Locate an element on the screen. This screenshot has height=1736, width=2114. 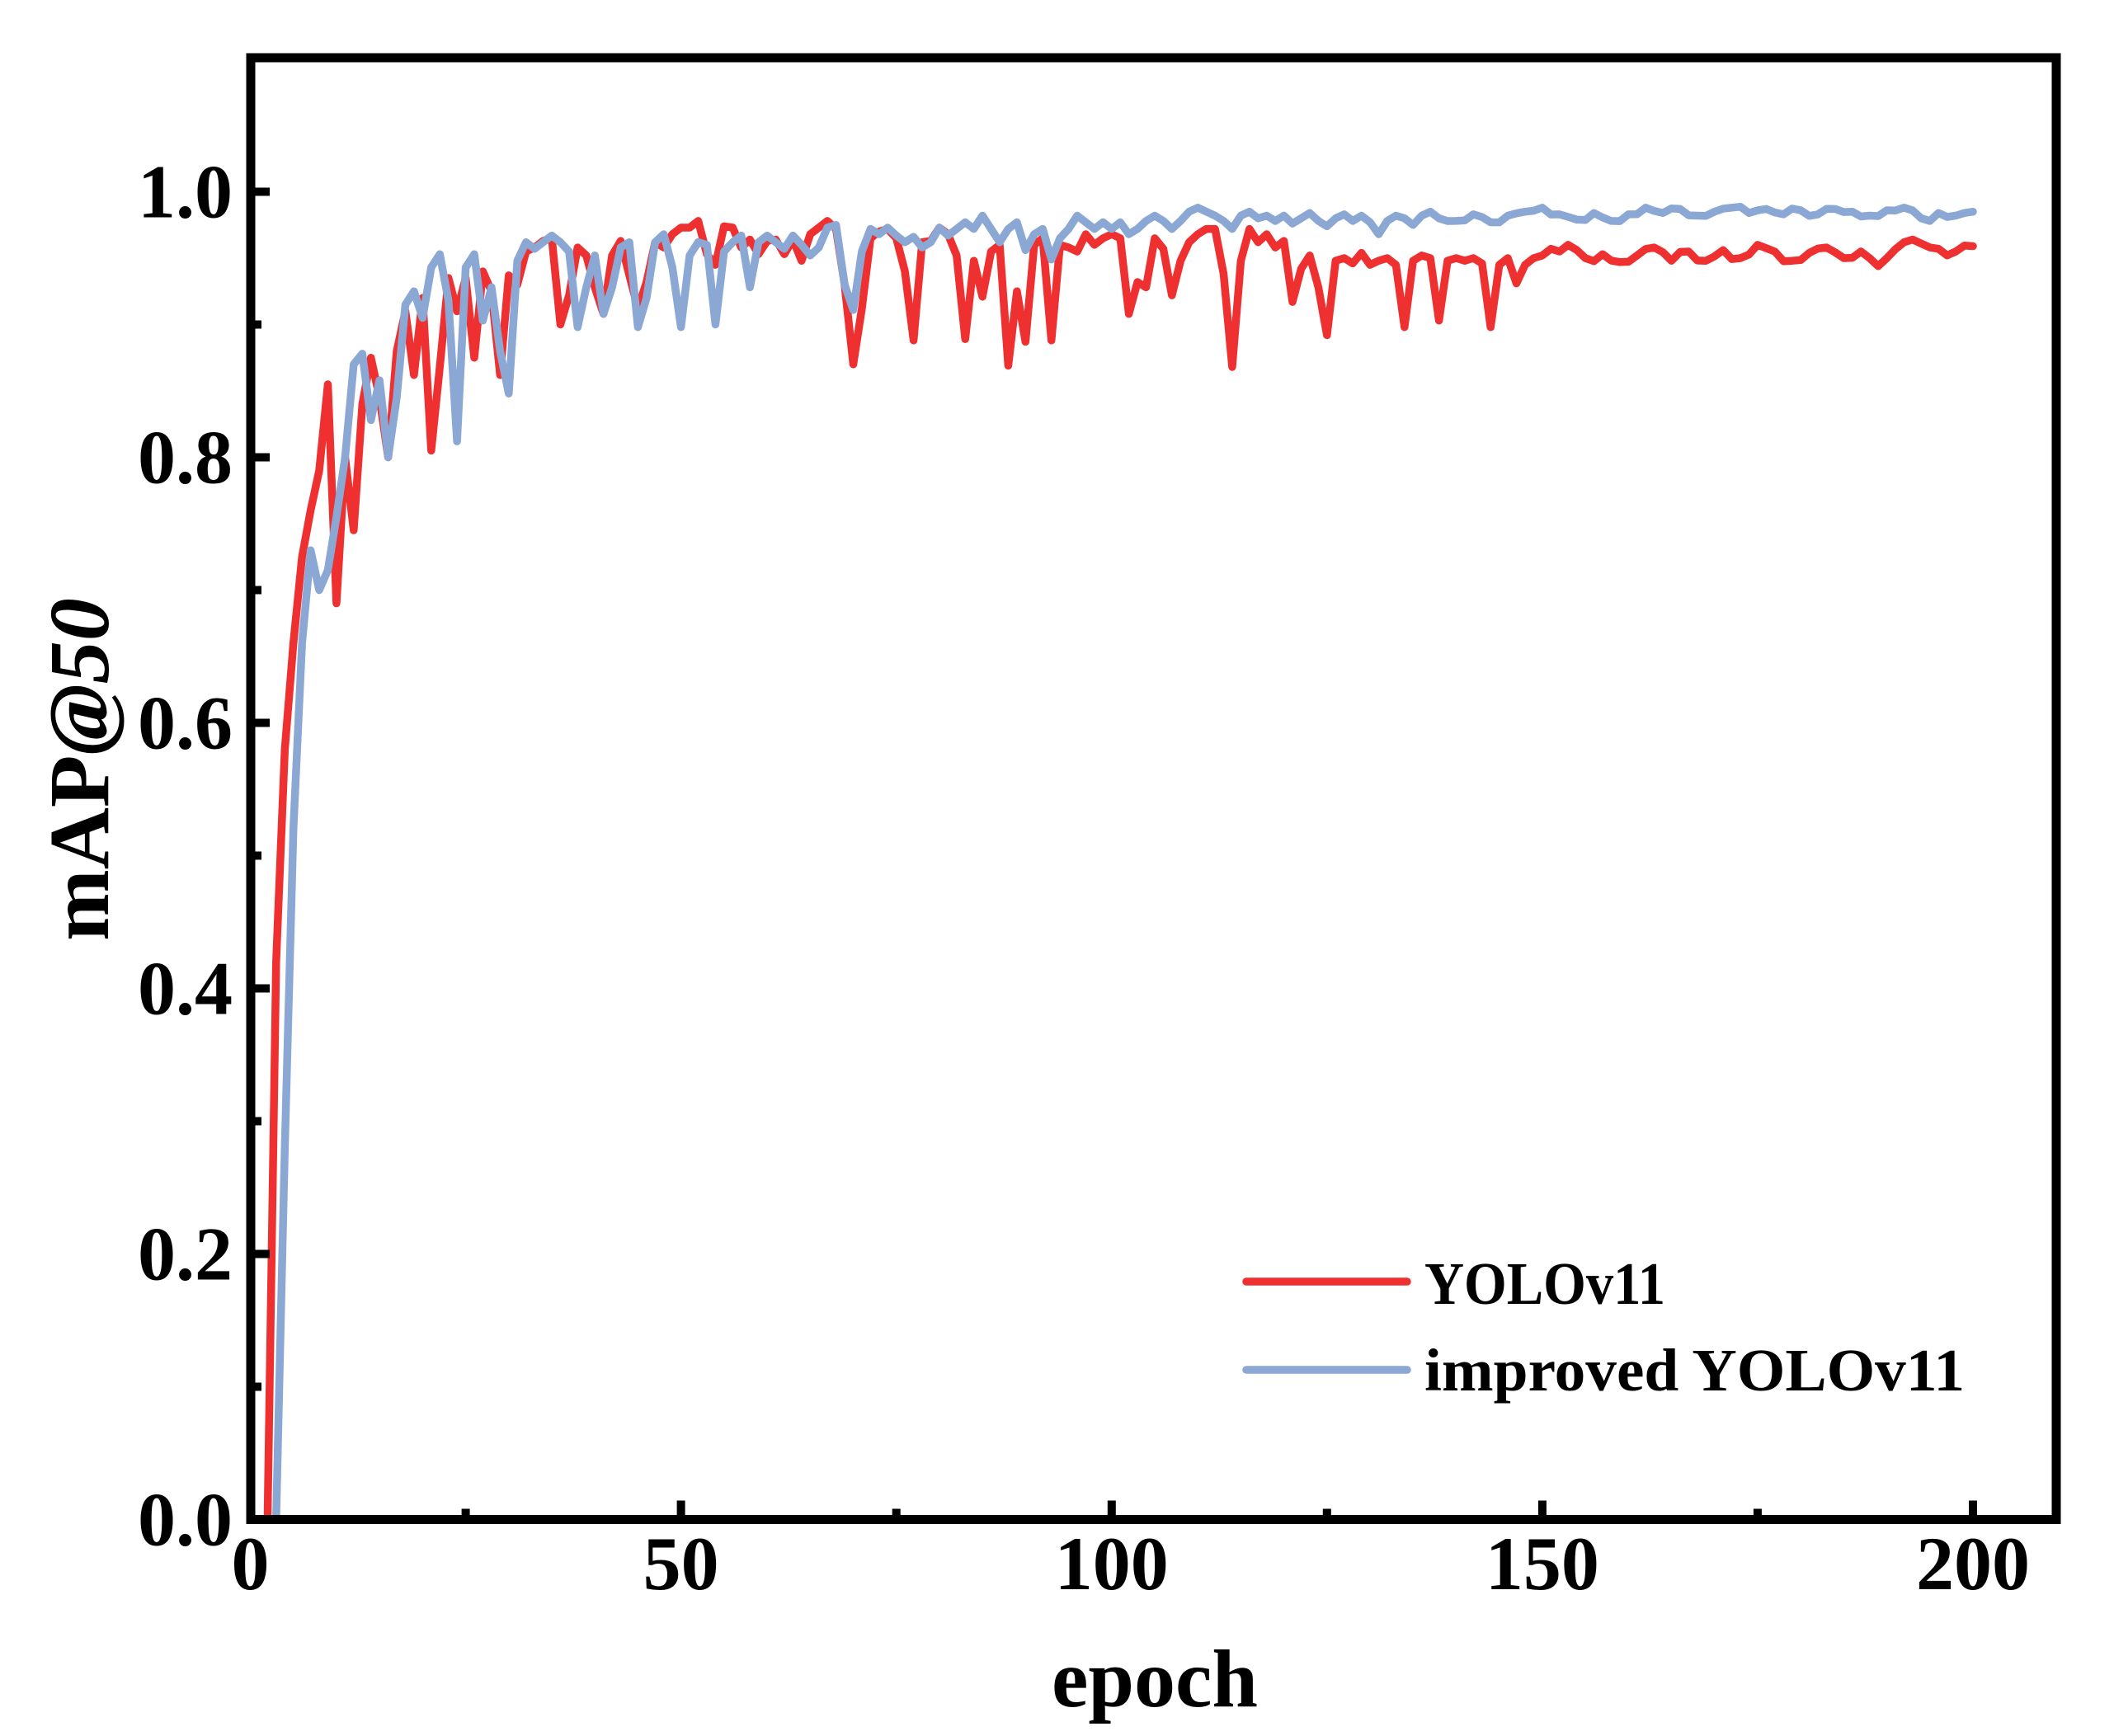
svg-text: 0.6 is located at coordinates (185, 723).